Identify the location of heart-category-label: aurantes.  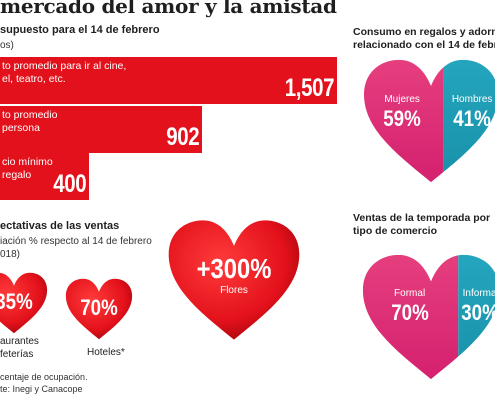
(19, 341).